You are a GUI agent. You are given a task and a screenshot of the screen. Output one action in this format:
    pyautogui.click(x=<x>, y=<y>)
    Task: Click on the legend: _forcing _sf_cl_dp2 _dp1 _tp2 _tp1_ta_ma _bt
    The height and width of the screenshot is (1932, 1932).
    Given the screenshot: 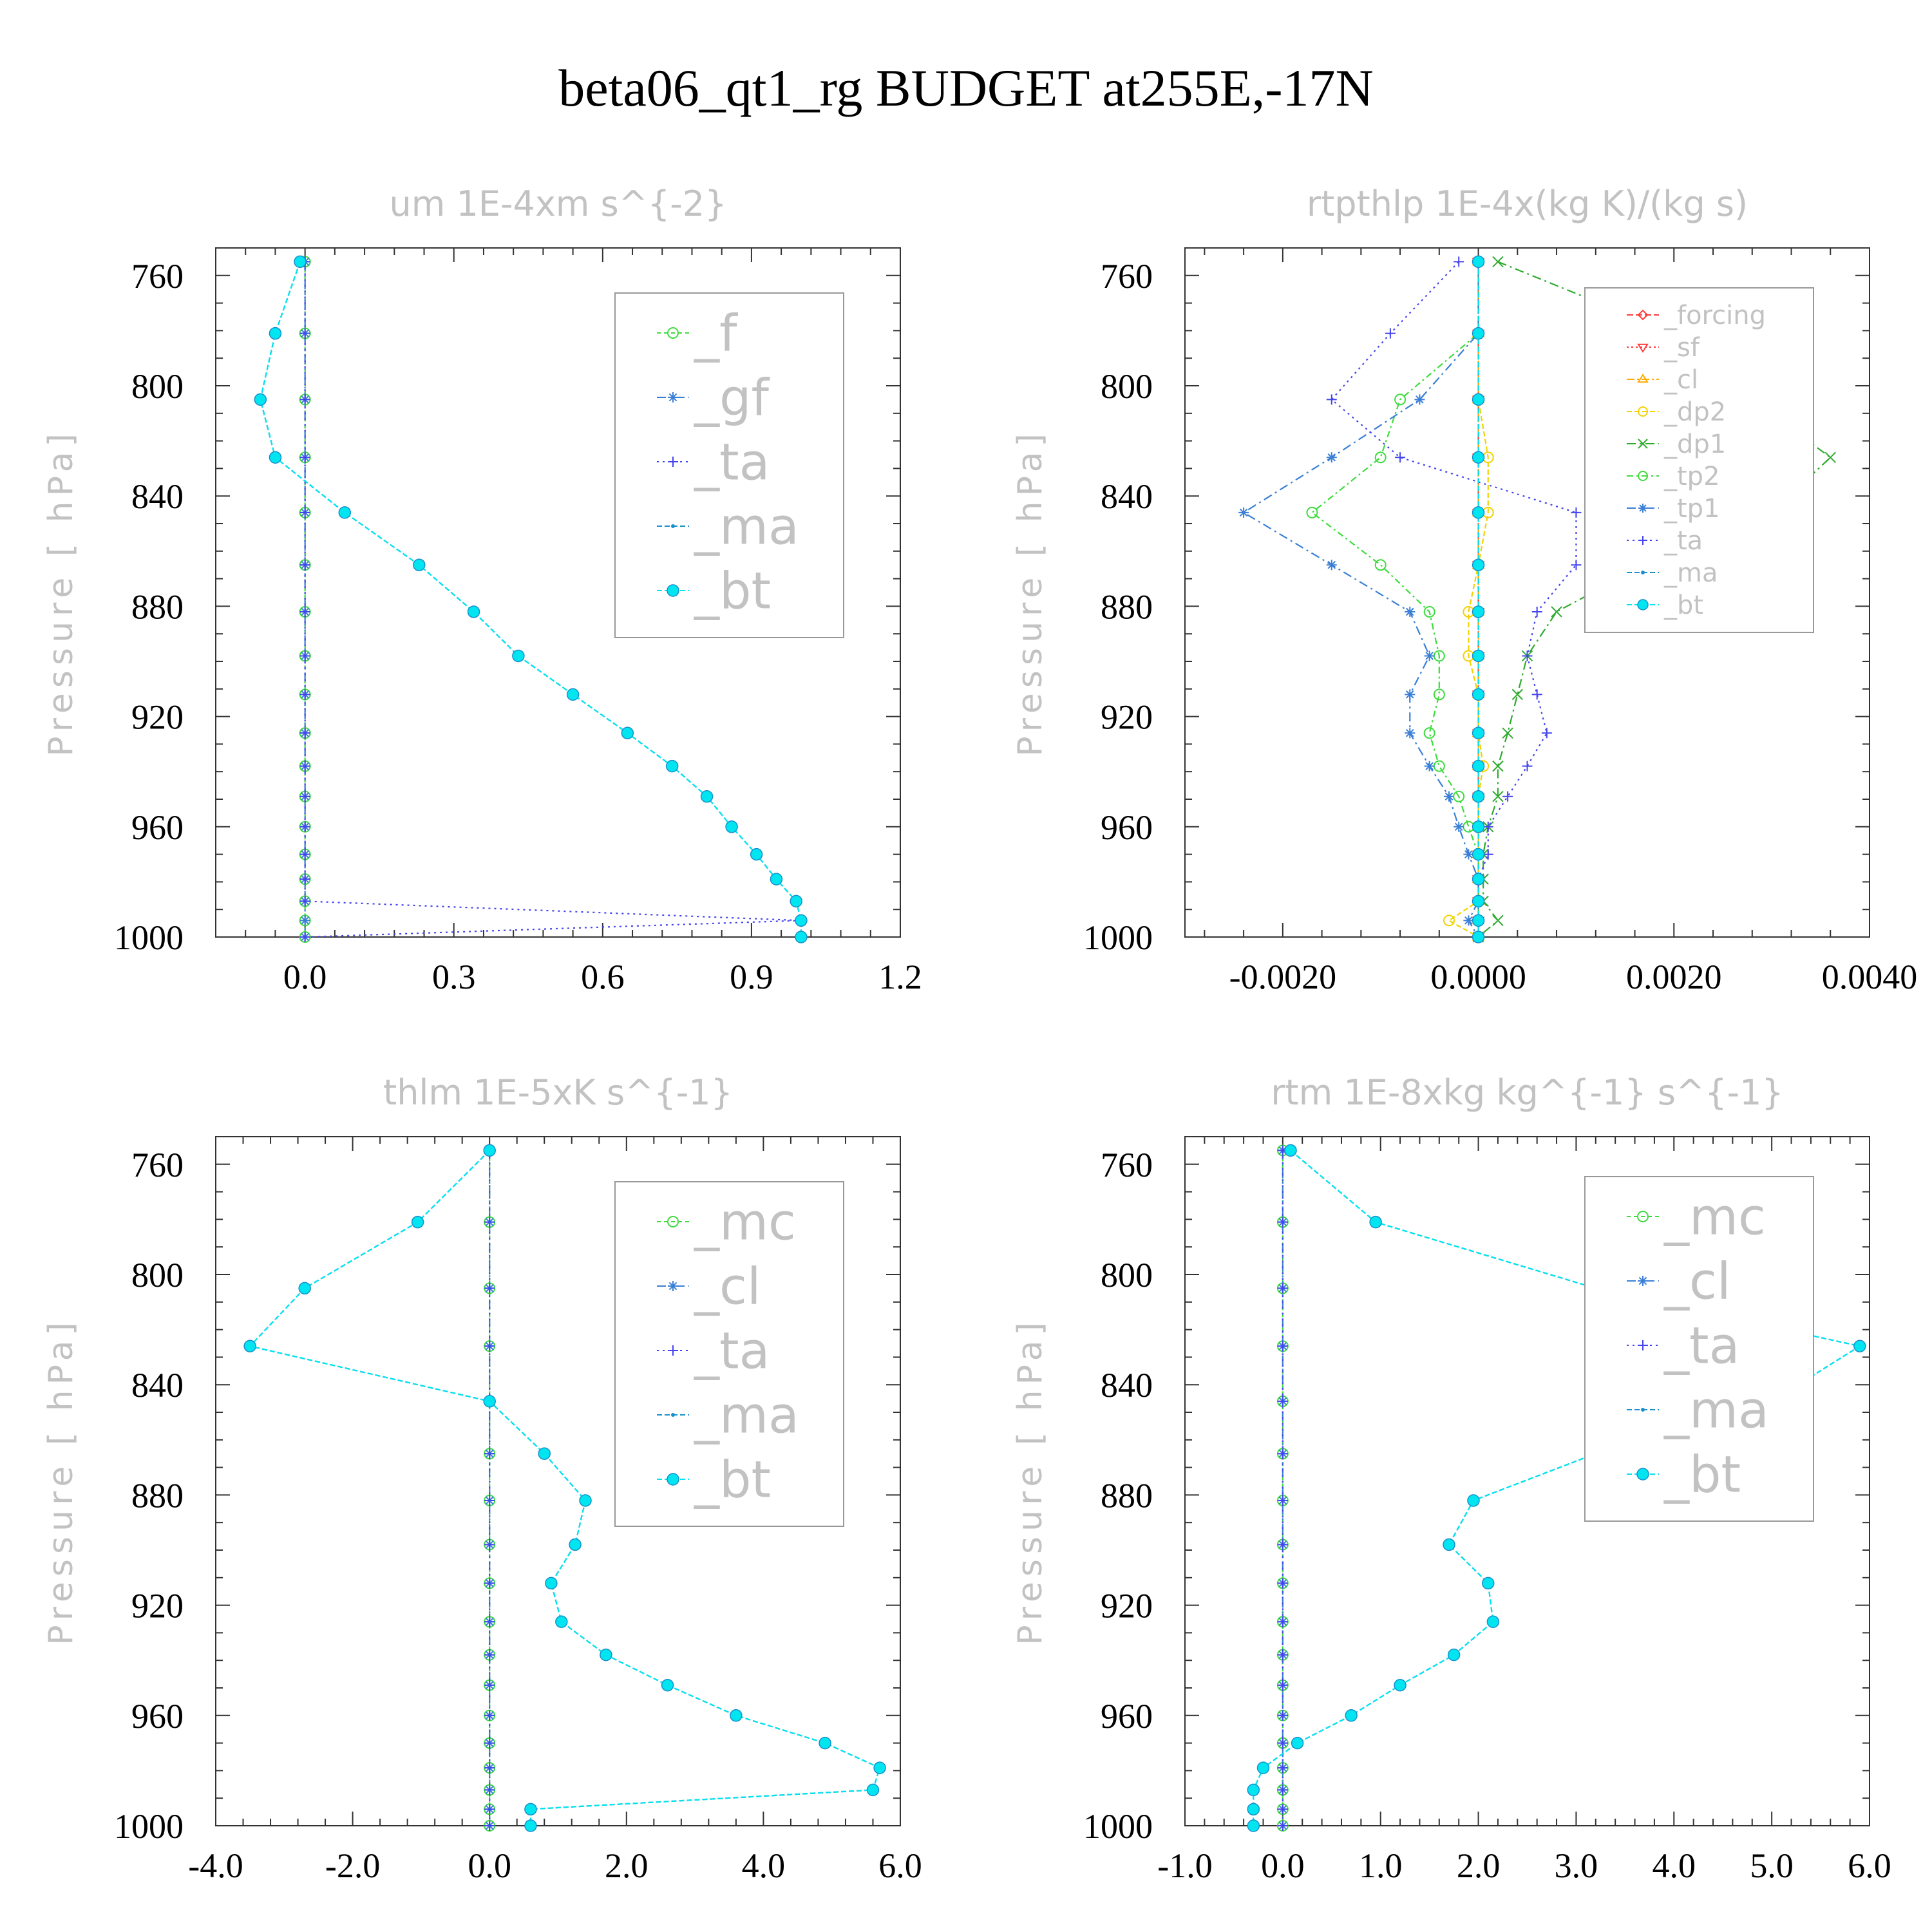 What is the action you would take?
    pyautogui.click(x=1699, y=460)
    